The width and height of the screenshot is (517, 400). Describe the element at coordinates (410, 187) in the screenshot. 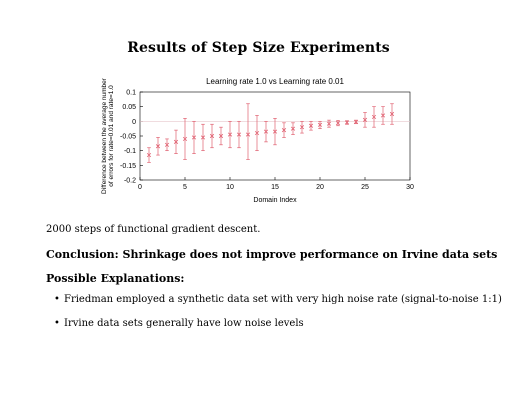

I see `x-tick-label: 30` at that location.